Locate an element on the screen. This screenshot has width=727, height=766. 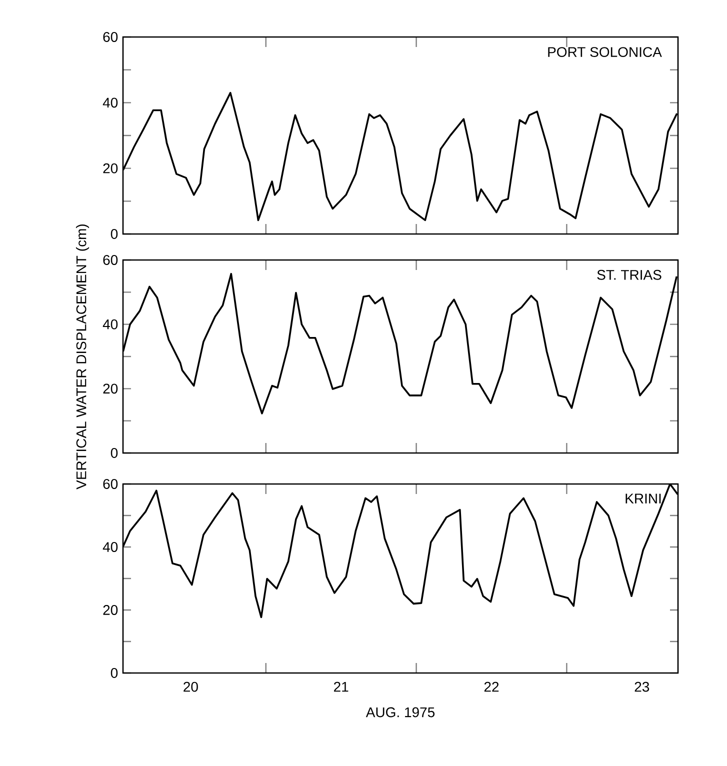
x-axis-title: AUG. 1975 is located at coordinates (400, 712).